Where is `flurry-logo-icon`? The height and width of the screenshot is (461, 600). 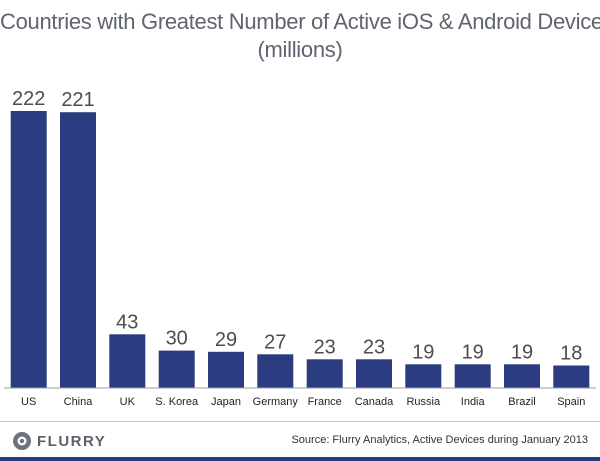
flurry-logo-icon is located at coordinates (22, 441).